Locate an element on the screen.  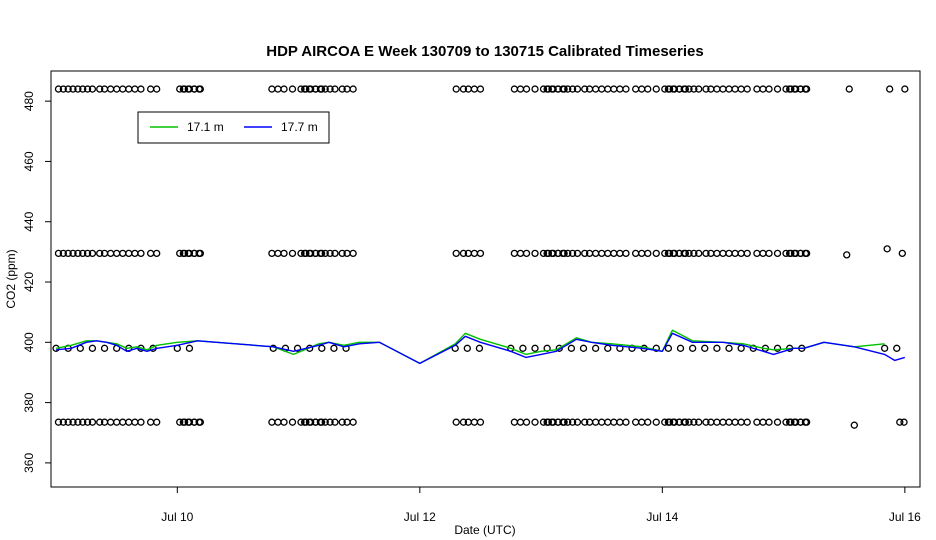
series-lines is located at coordinates (480, 347).